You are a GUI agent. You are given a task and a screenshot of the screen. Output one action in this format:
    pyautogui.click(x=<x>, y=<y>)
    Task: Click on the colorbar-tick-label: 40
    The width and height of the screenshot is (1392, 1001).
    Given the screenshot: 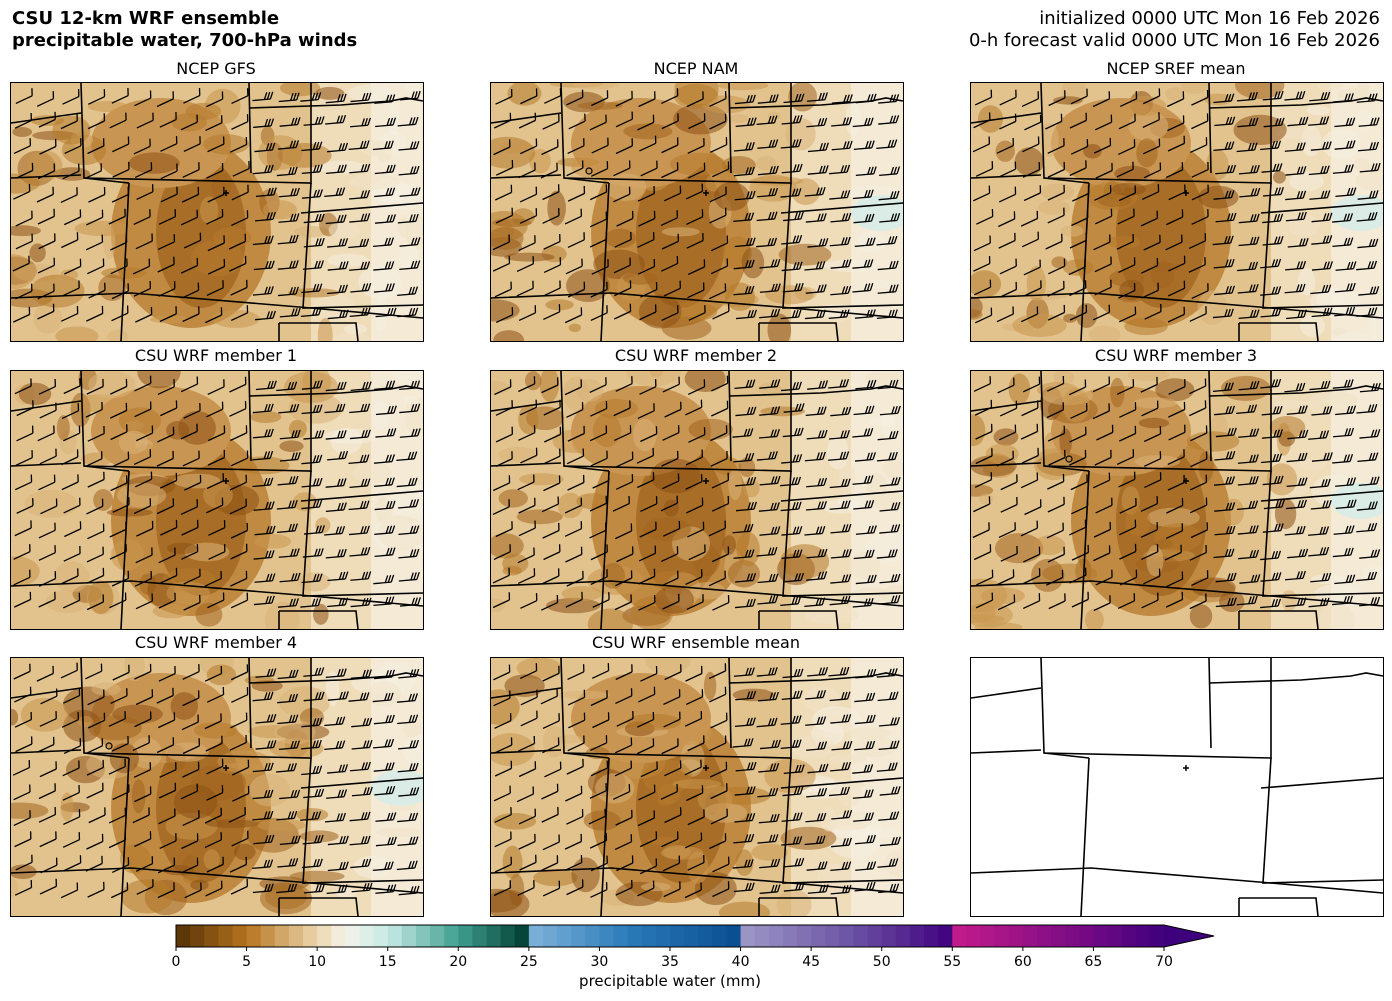 What is the action you would take?
    pyautogui.click(x=741, y=962)
    